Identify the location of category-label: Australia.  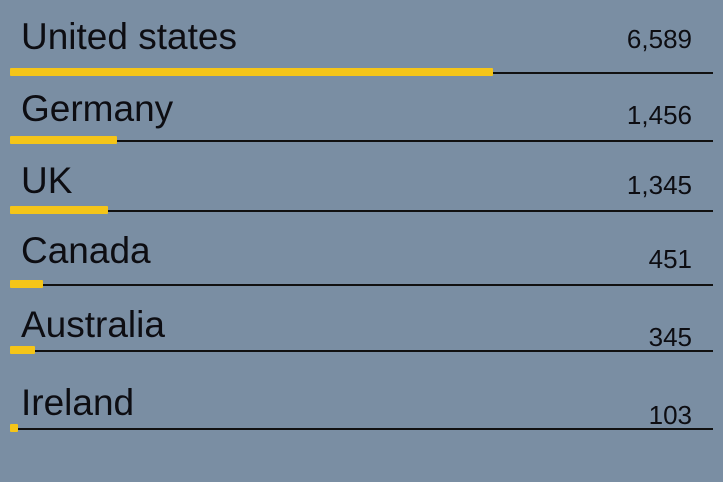
(93, 324).